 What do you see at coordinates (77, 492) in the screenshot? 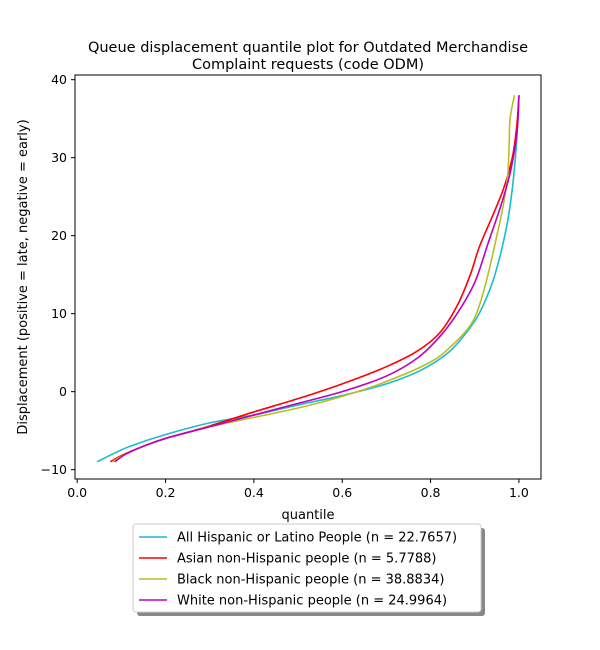
I see `x-tick-label: 0.0` at bounding box center [77, 492].